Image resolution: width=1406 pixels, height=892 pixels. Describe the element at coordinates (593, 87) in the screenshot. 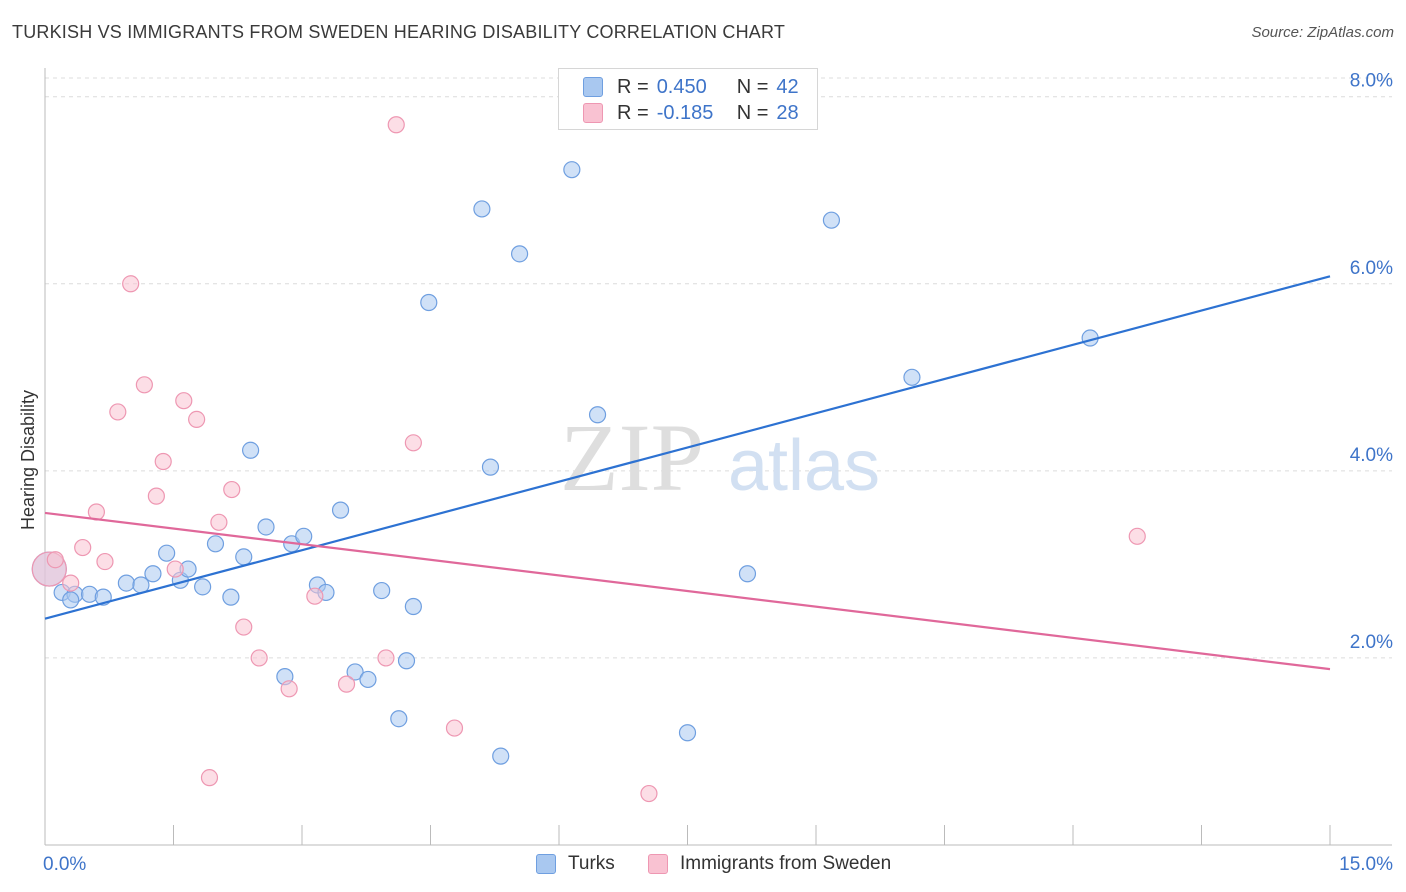

I see `turks-swatch` at that location.